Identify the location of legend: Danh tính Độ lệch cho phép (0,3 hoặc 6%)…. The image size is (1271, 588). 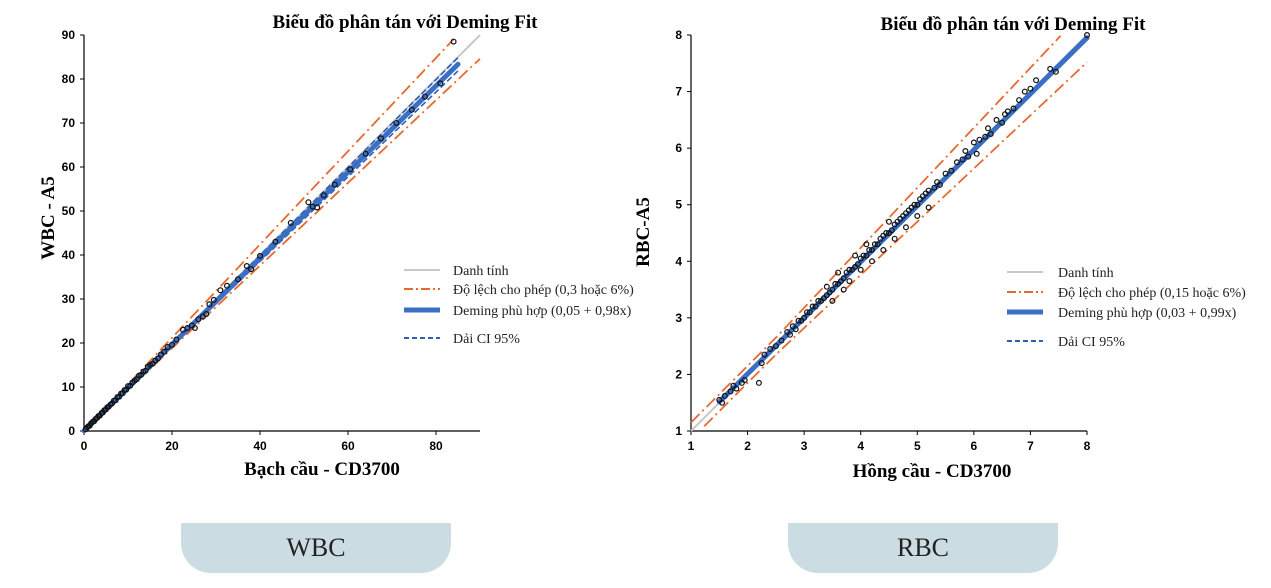
(519, 305).